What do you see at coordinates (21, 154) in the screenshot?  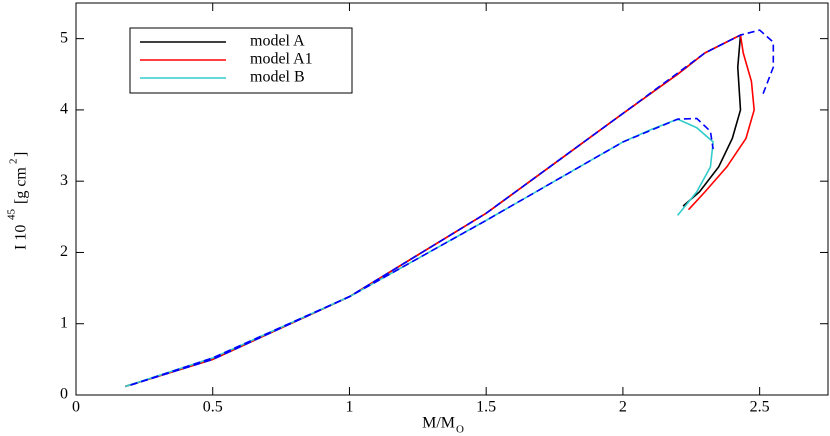 I see `y-label-end: ]` at bounding box center [21, 154].